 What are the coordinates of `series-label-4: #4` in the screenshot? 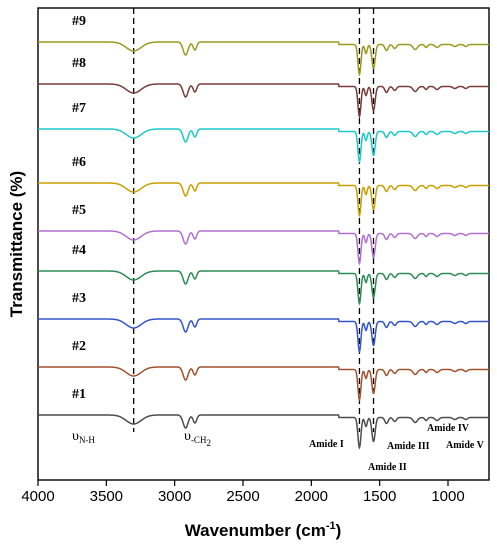 It's located at (79, 250).